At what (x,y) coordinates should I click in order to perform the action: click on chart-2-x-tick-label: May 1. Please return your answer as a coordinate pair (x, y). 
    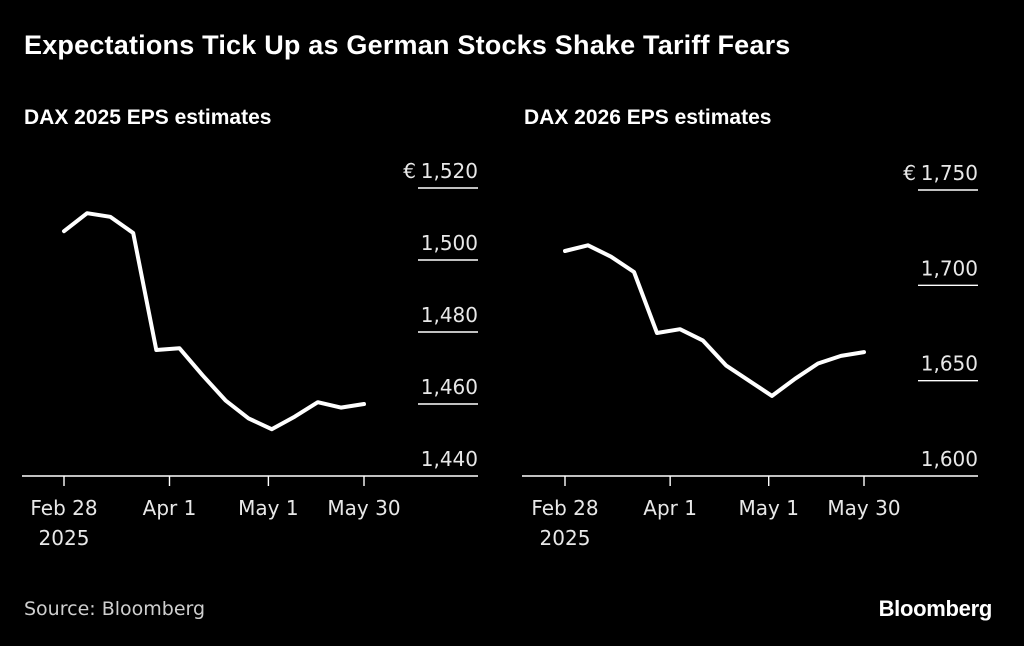
    Looking at the image, I should click on (768, 508).